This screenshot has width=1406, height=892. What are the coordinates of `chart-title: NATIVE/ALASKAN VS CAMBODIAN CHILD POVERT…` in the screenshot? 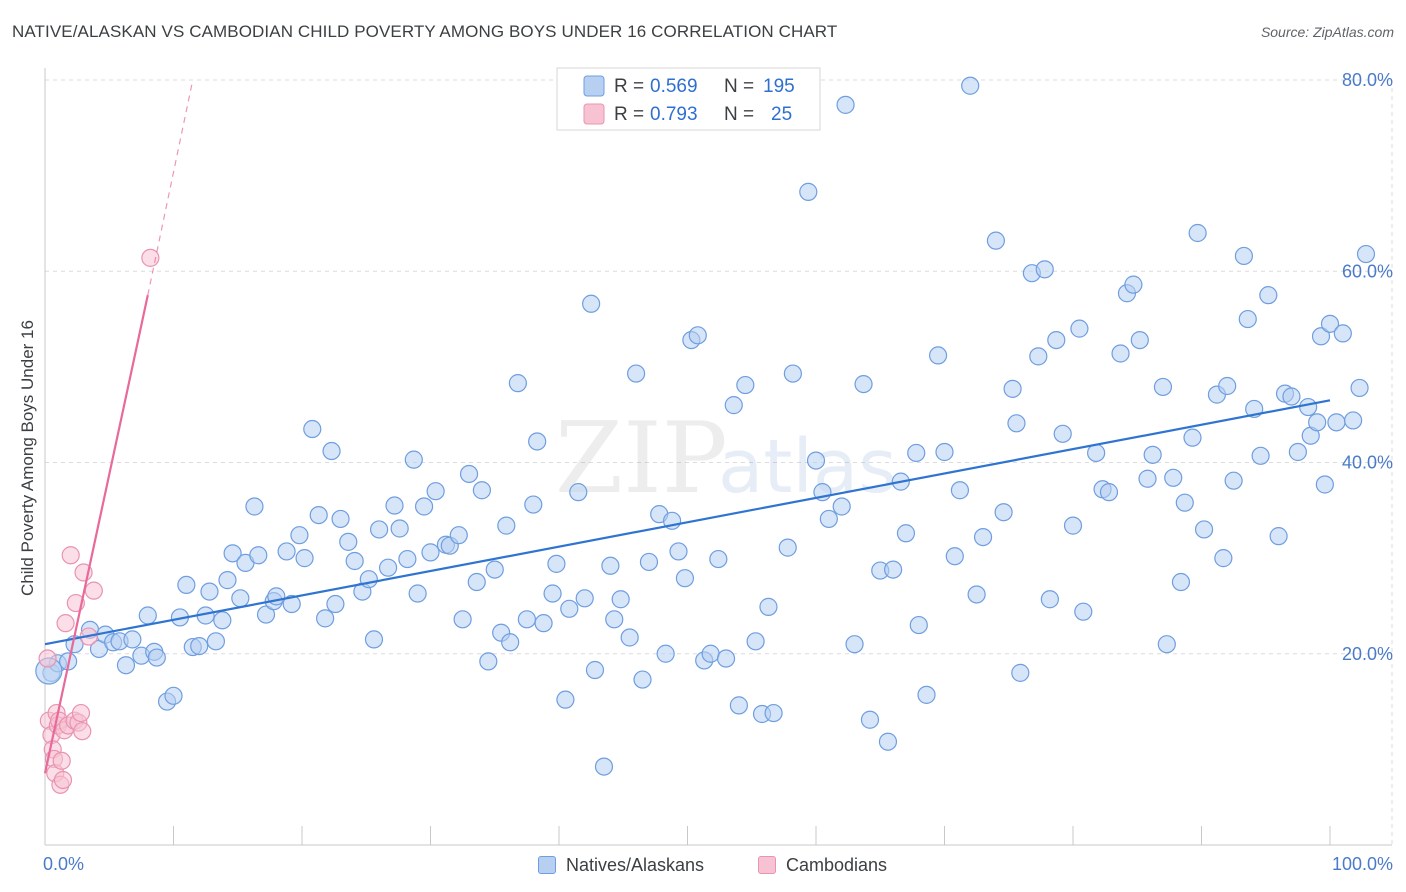 It's located at (425, 31).